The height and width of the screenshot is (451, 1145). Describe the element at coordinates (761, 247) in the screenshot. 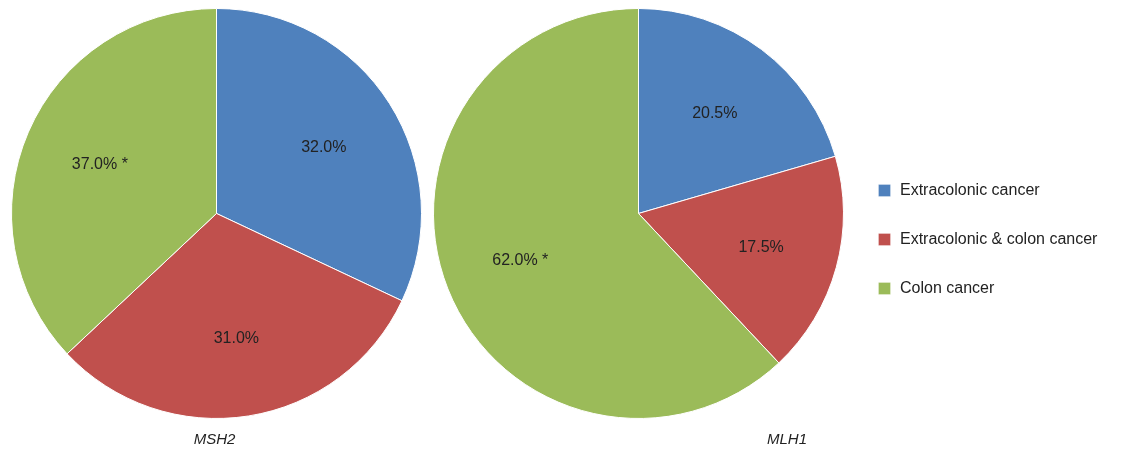

I see `data-label: 17.5%` at that location.